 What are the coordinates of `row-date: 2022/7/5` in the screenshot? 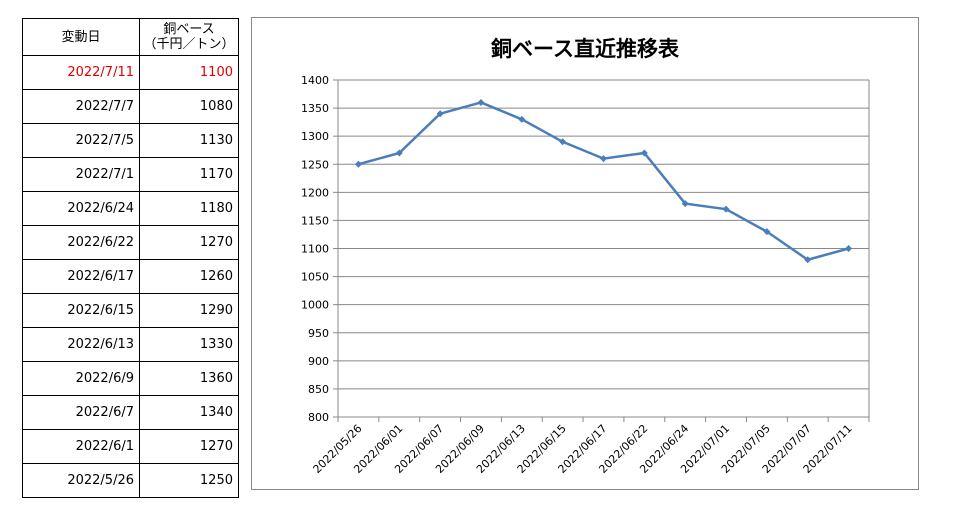 It's located at (81, 140).